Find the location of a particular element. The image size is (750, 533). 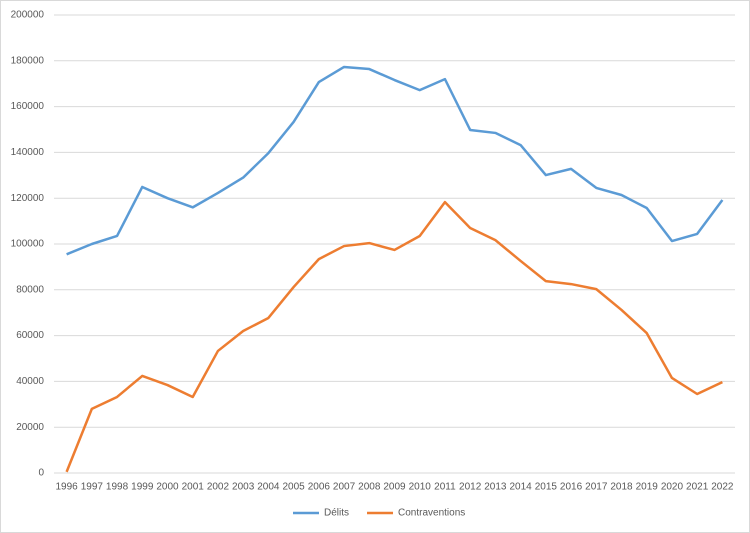

x-tick-label: 2006 is located at coordinates (319, 487).